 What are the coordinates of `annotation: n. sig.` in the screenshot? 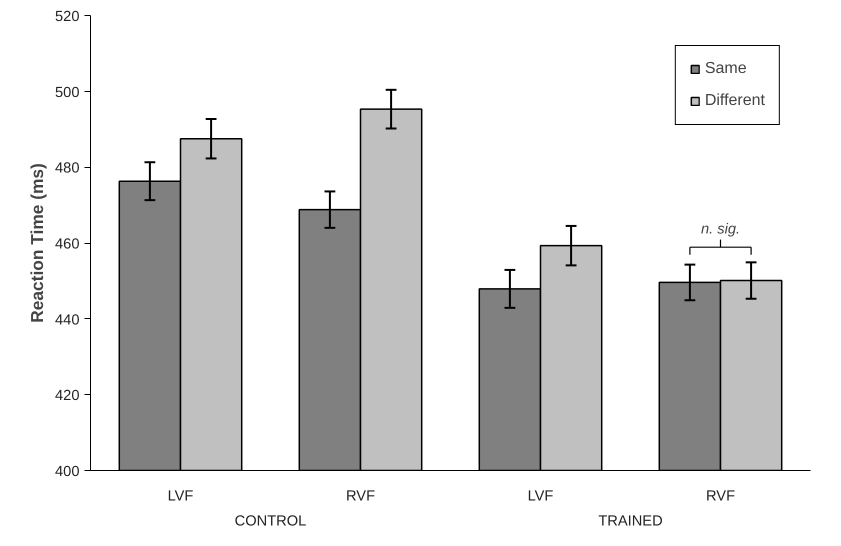 It's located at (720, 230).